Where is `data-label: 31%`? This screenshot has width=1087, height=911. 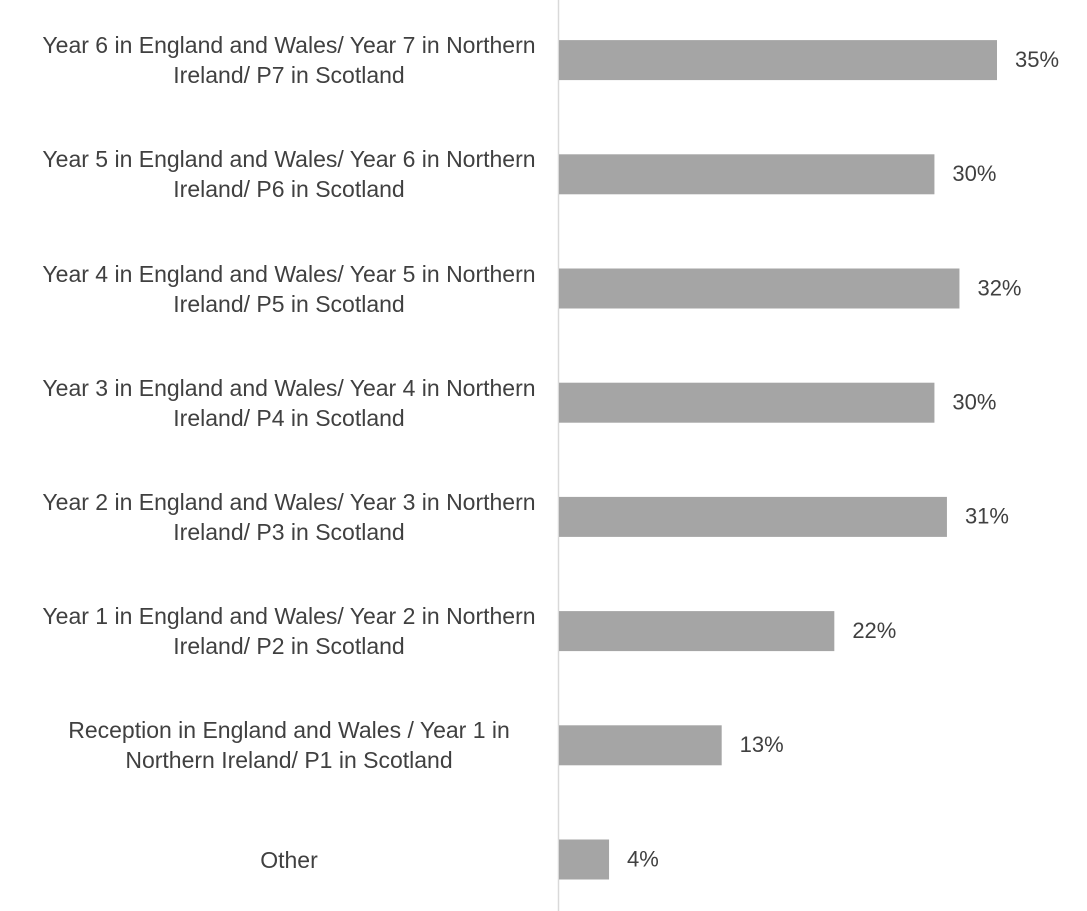 data-label: 31% is located at coordinates (987, 516).